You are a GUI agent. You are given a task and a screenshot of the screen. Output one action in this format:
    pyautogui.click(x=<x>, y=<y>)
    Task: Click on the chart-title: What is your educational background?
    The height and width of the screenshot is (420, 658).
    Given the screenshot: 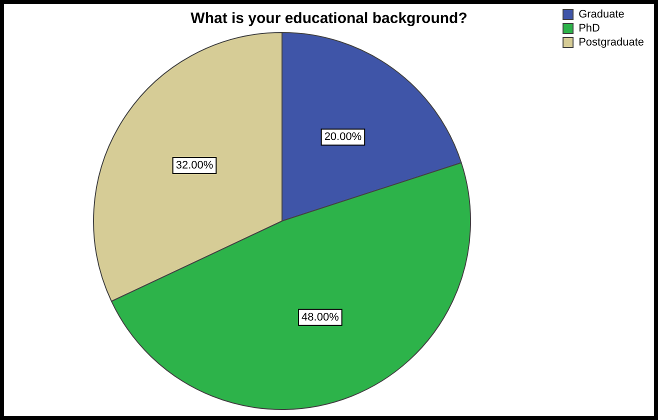 What is the action you would take?
    pyautogui.click(x=329, y=19)
    